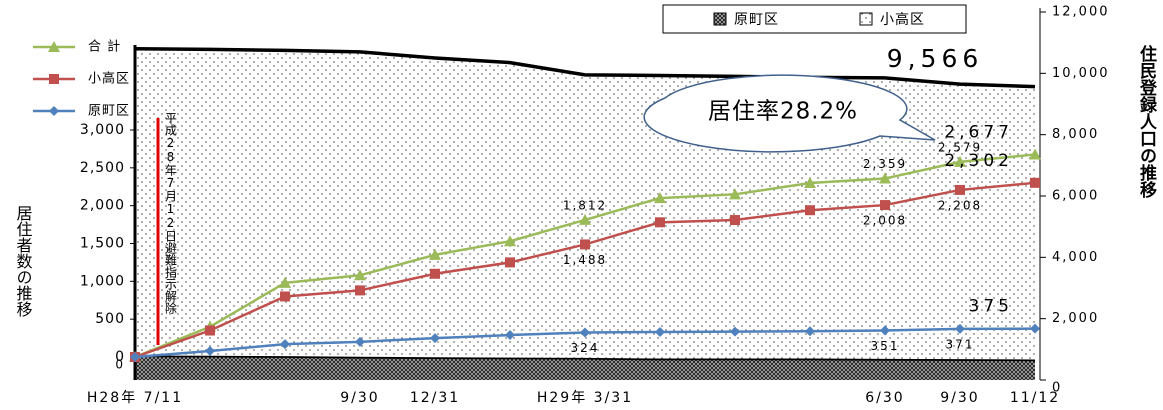  I want to click on value-label: 375, so click(991, 307).